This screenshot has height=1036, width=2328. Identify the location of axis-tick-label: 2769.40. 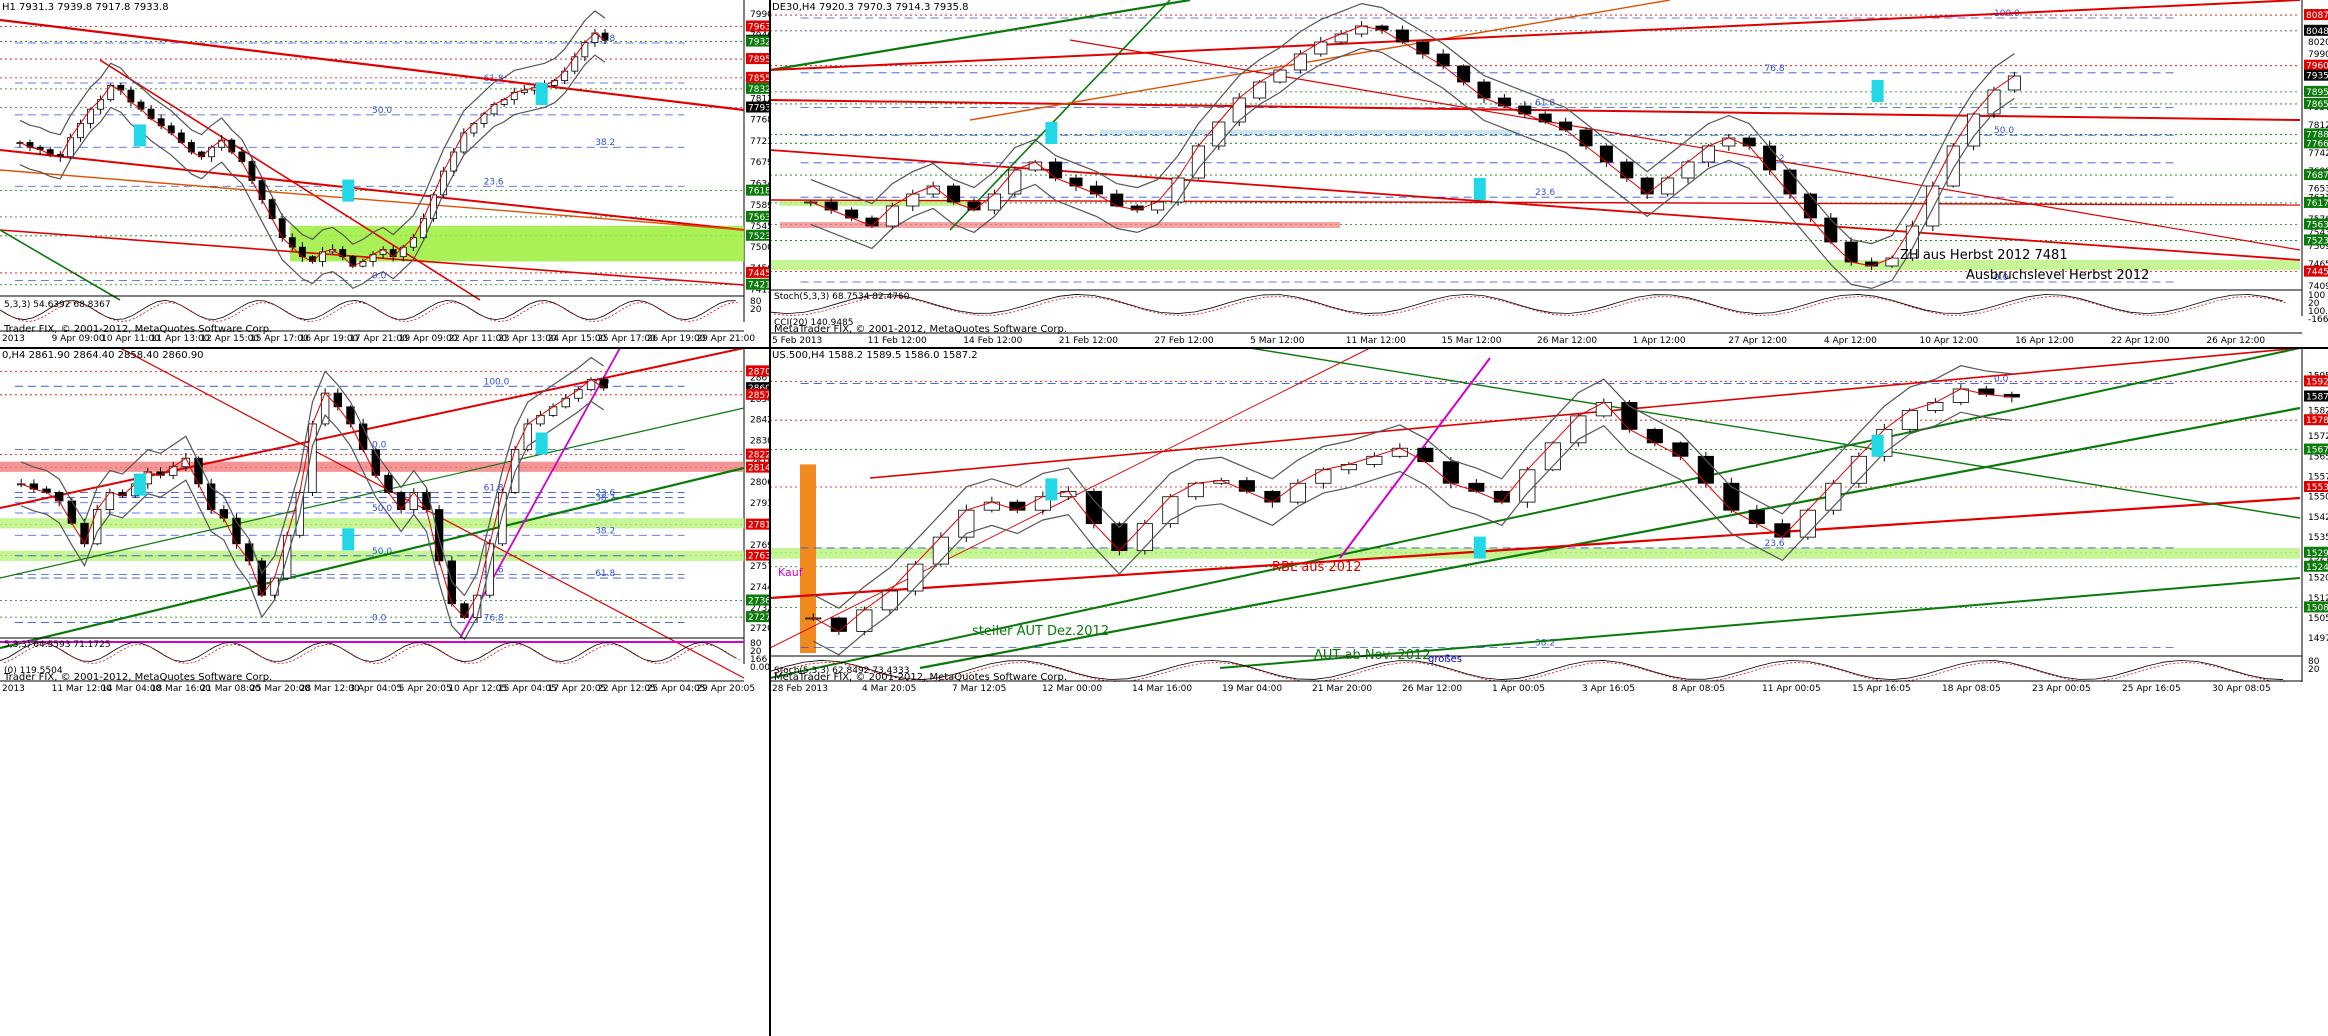
(760, 546).